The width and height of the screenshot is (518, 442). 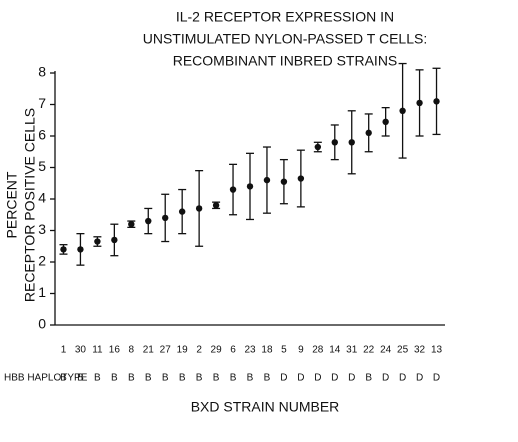 I want to click on y-tick-label: 2, so click(x=42, y=261).